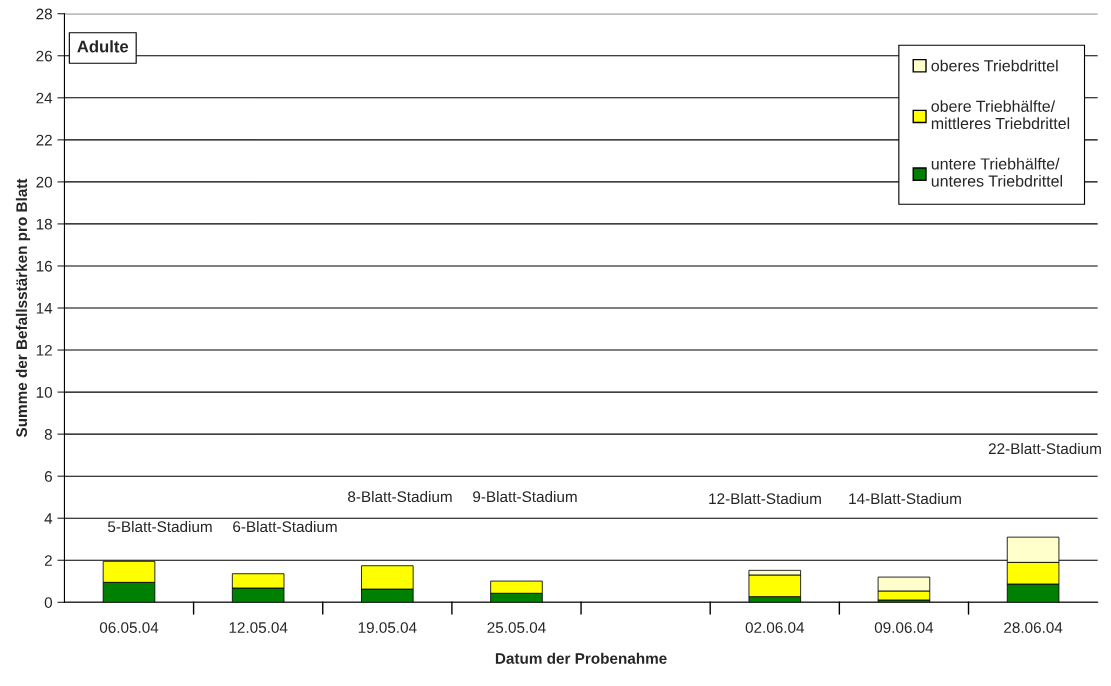 The height and width of the screenshot is (686, 1111). I want to click on y-tick-label: 18, so click(44, 224).